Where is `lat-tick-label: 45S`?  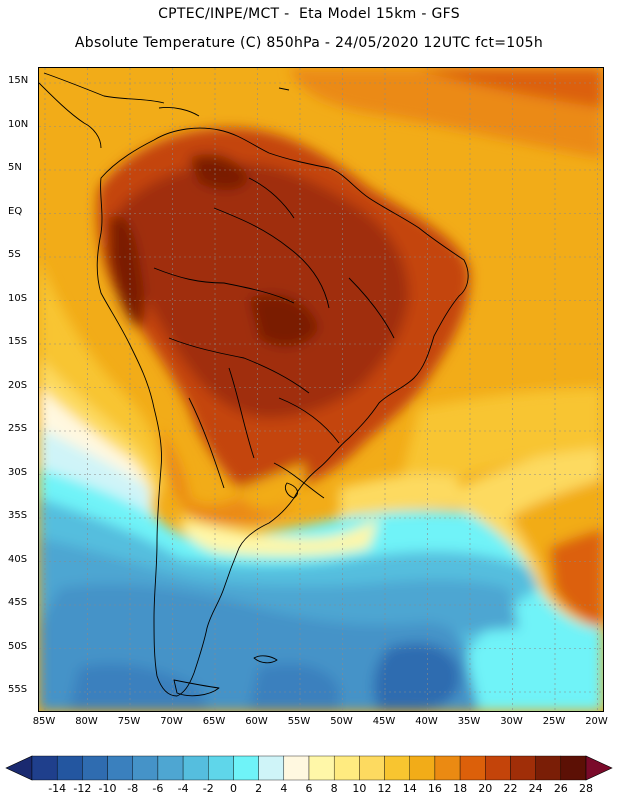
lat-tick-label: 45S is located at coordinates (18, 602).